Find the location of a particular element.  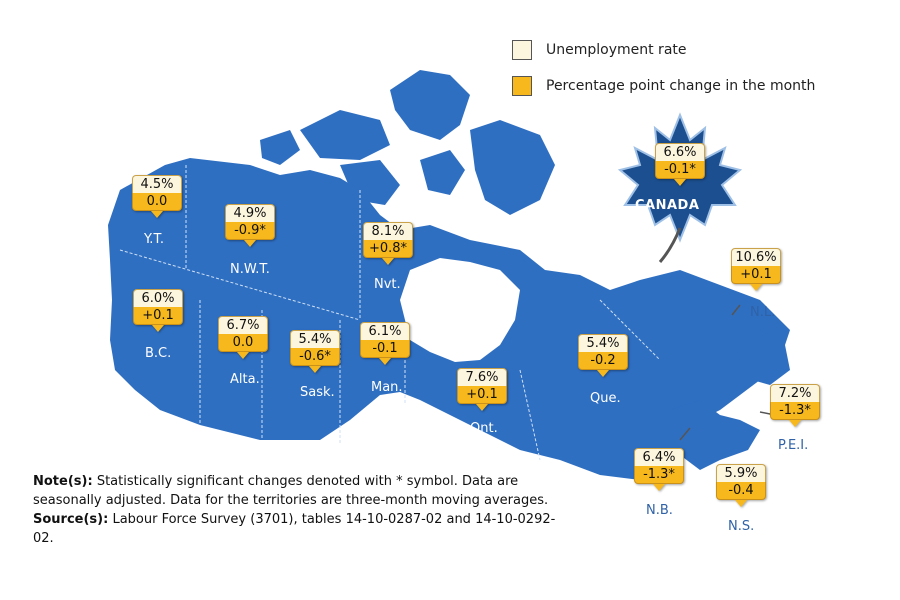

badge-british-columbia: 6.0% +0.1 is located at coordinates (158, 310).